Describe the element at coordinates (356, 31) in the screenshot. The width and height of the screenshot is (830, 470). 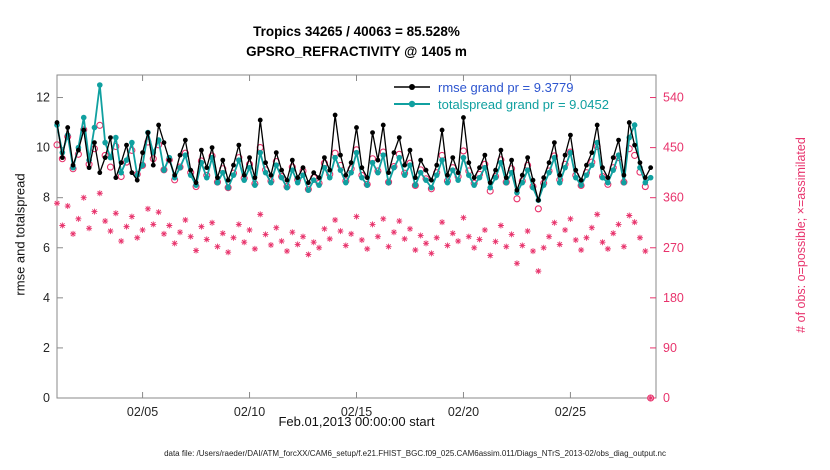
I see `plot-title-ratio: Tropics 34265 / 40063 = 85.528%` at that location.